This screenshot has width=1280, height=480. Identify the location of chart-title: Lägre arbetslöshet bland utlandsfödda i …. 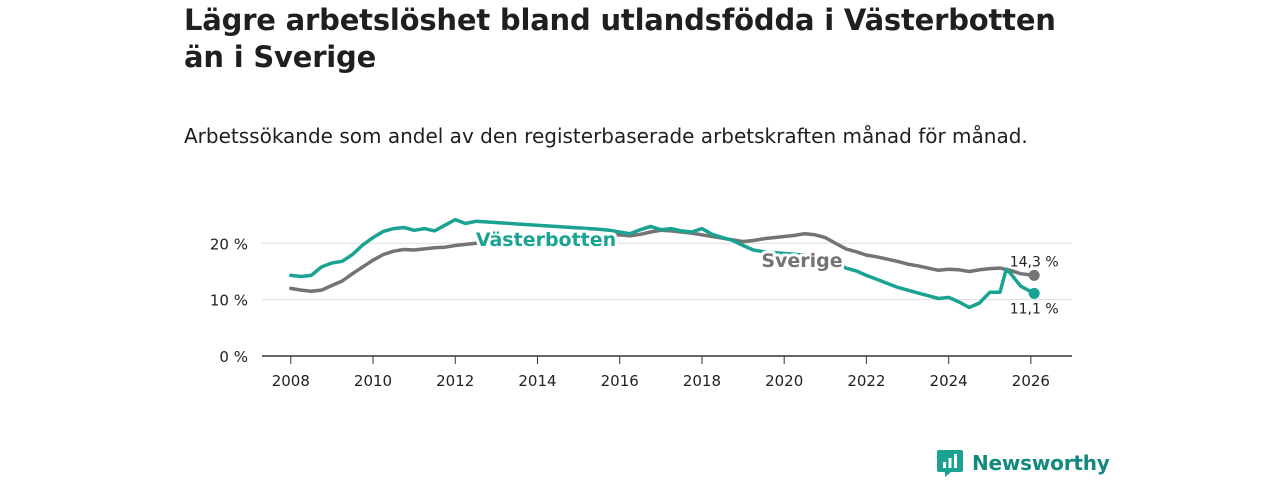
(620, 38).